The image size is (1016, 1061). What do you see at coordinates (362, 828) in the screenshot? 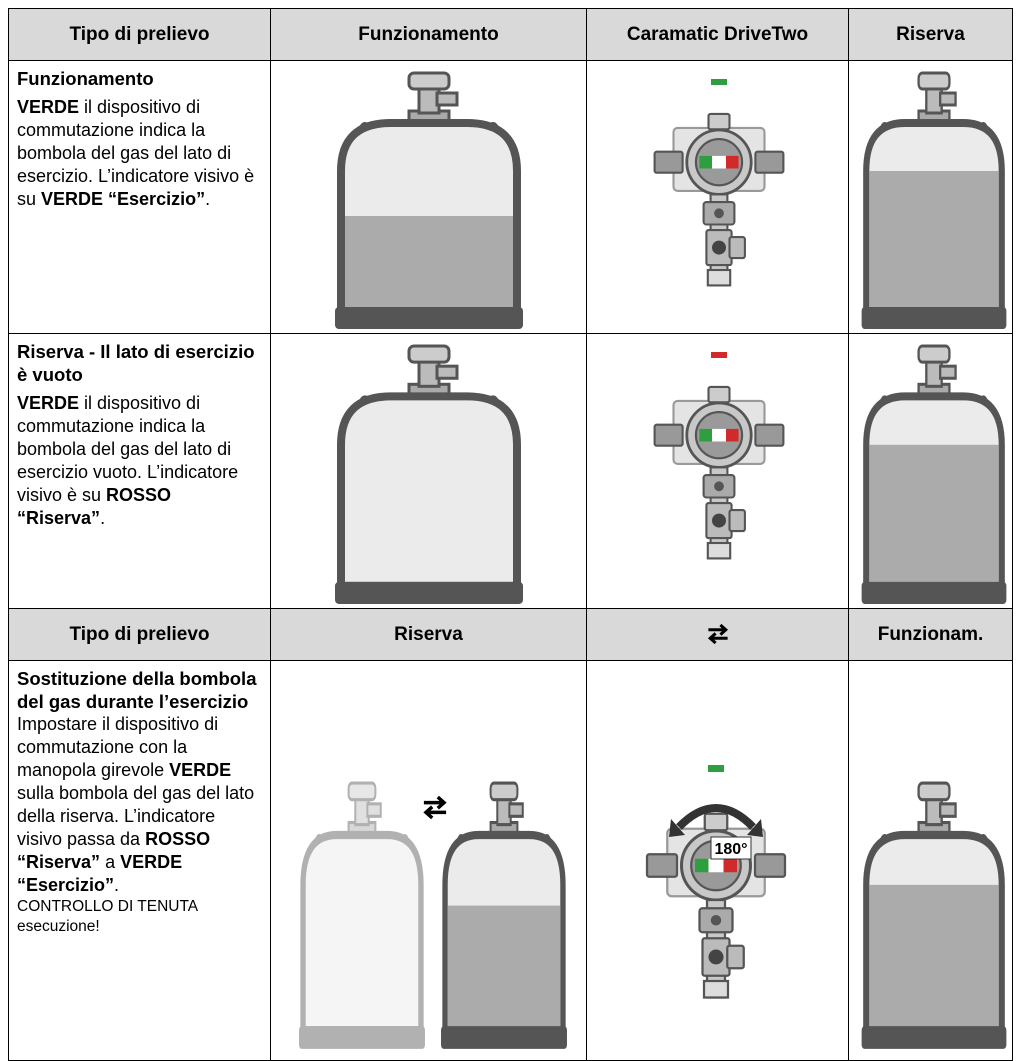
I see `valve-collar` at bounding box center [362, 828].